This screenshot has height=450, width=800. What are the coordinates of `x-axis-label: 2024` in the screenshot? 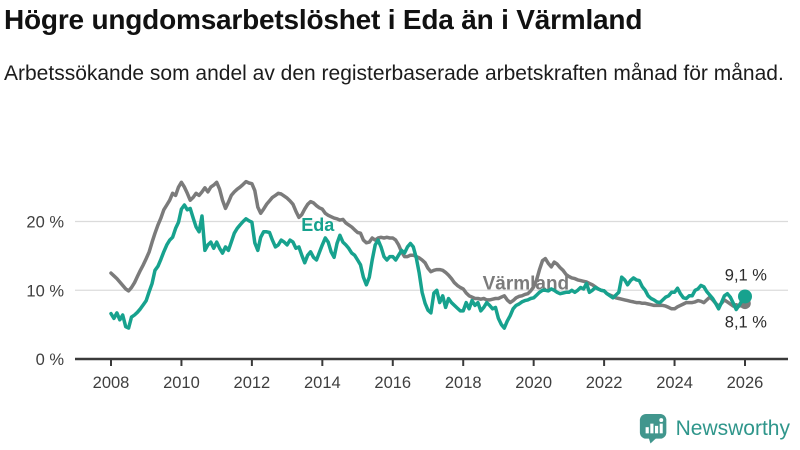 It's located at (674, 383).